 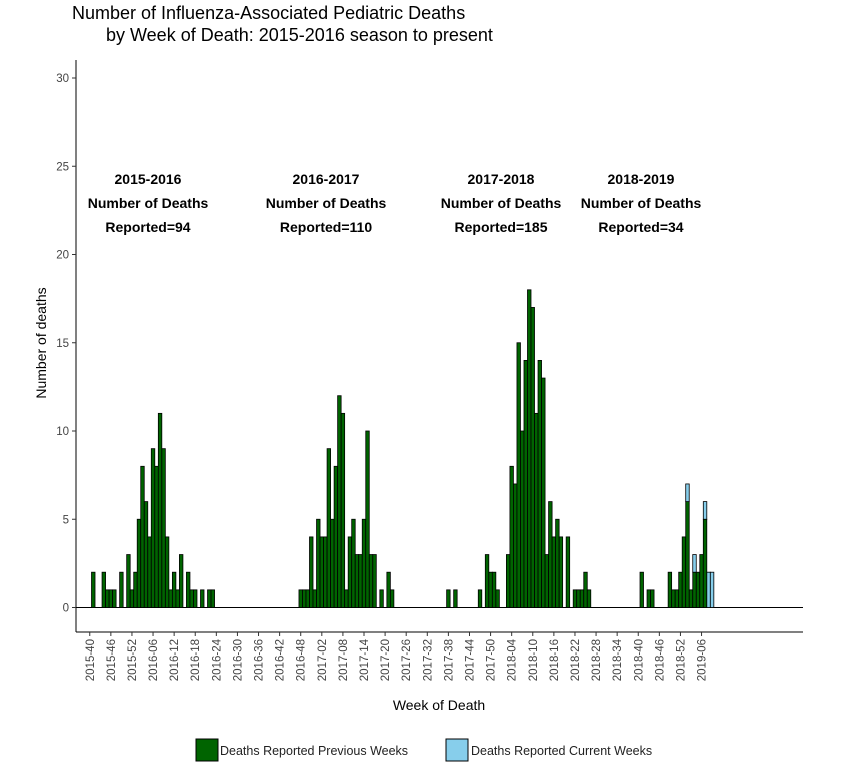 I want to click on x-tick-label: 2016-18, so click(x=196, y=660).